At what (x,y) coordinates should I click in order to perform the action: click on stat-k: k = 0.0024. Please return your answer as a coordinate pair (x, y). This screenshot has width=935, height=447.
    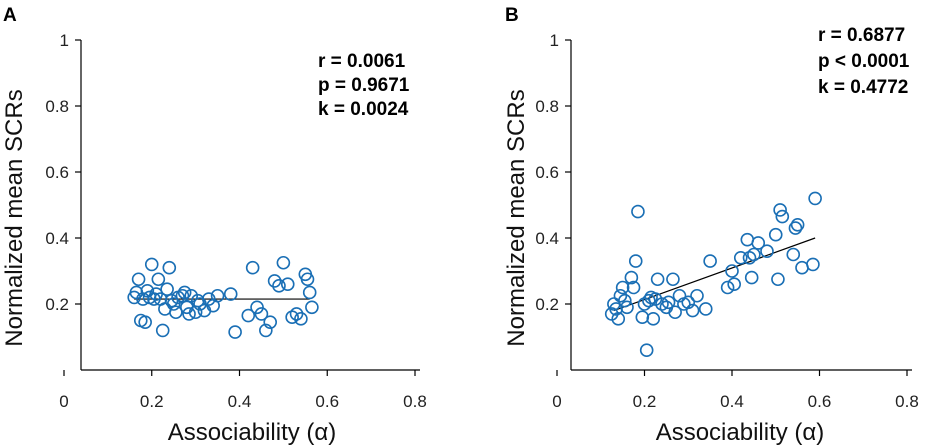
    Looking at the image, I should click on (363, 109).